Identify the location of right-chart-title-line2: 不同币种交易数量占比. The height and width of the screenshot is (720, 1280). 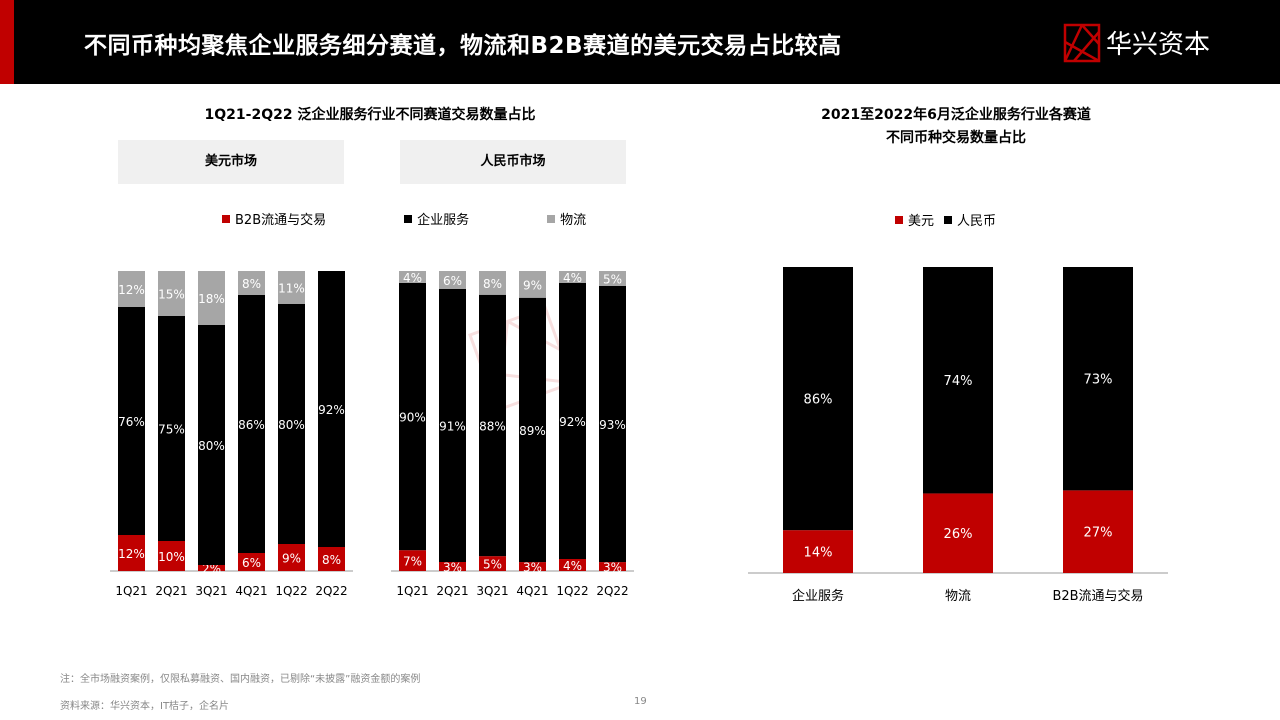
(956, 138).